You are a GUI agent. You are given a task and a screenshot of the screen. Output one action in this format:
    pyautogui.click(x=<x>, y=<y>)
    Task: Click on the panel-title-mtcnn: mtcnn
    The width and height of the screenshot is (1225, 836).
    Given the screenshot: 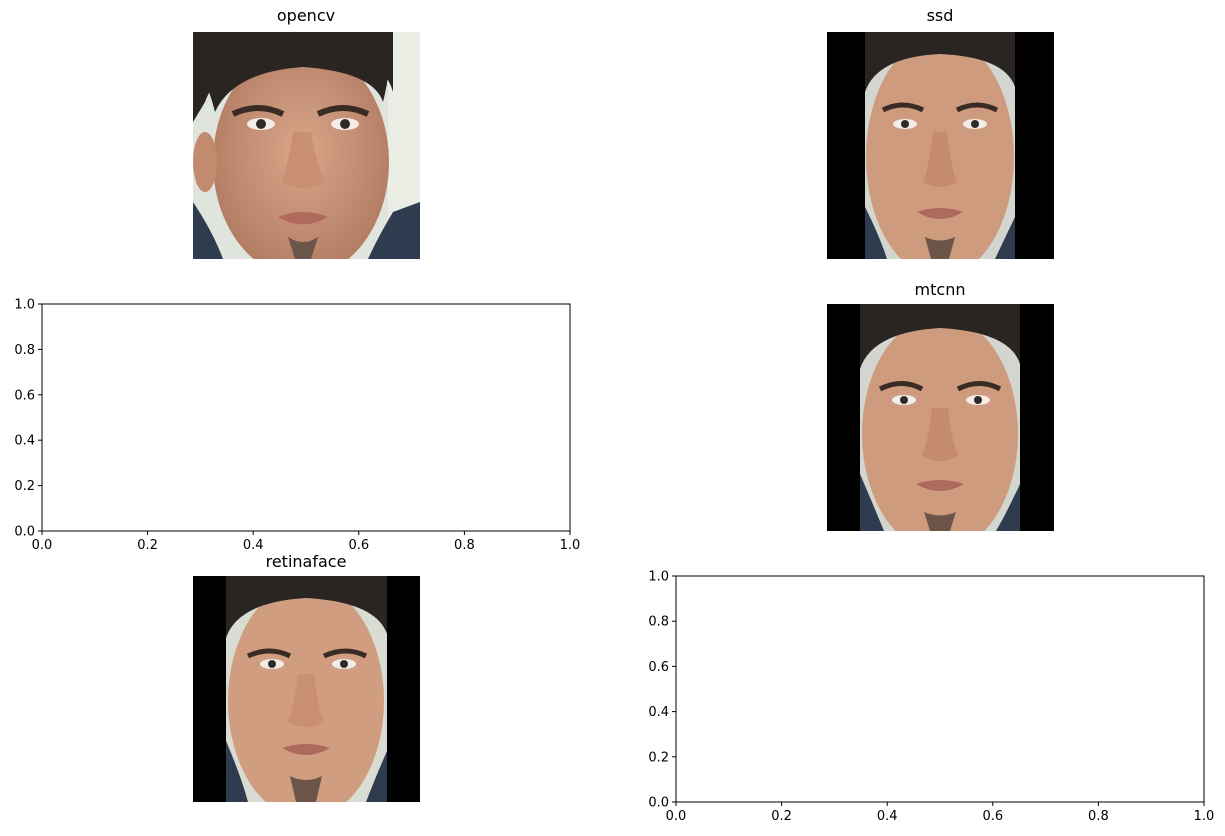 What is the action you would take?
    pyautogui.click(x=940, y=289)
    